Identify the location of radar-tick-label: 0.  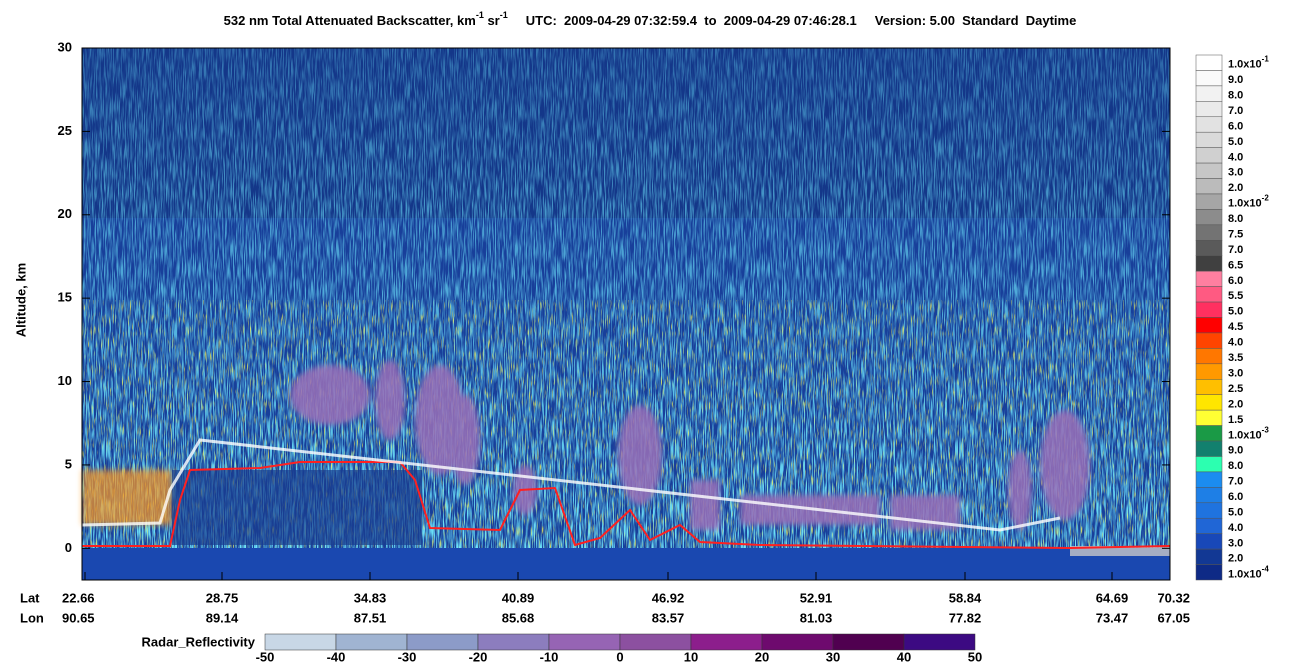
(619, 656).